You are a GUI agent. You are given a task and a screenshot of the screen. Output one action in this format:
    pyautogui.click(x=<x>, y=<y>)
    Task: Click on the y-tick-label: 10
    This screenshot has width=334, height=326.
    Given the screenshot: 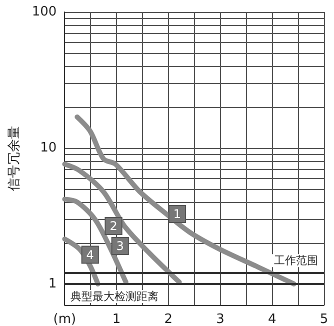 What is the action you would take?
    pyautogui.click(x=48, y=148)
    